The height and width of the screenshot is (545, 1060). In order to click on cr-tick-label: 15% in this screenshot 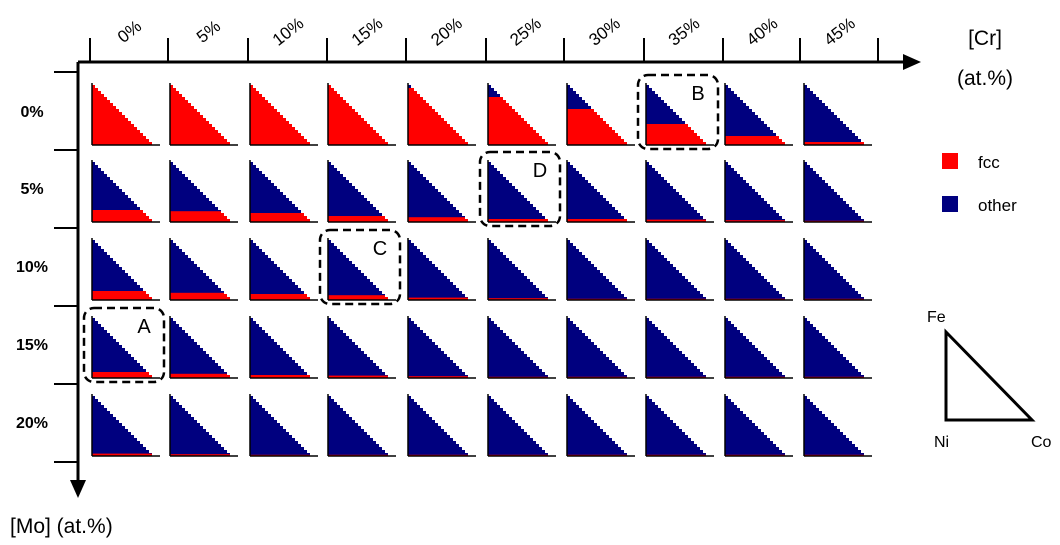, I will do `click(367, 32)`.